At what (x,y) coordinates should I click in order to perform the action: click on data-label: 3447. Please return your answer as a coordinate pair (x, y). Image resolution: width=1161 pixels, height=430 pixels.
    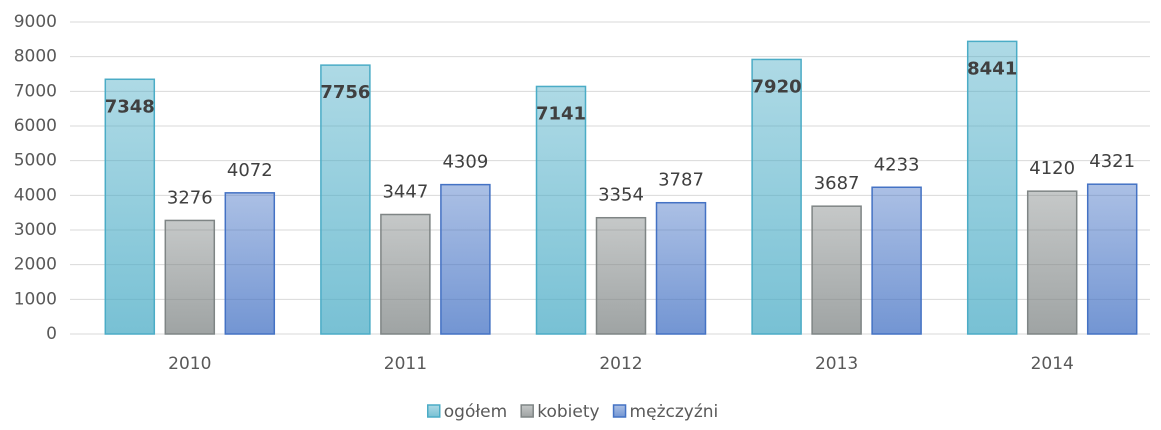
    Looking at the image, I should click on (405, 192).